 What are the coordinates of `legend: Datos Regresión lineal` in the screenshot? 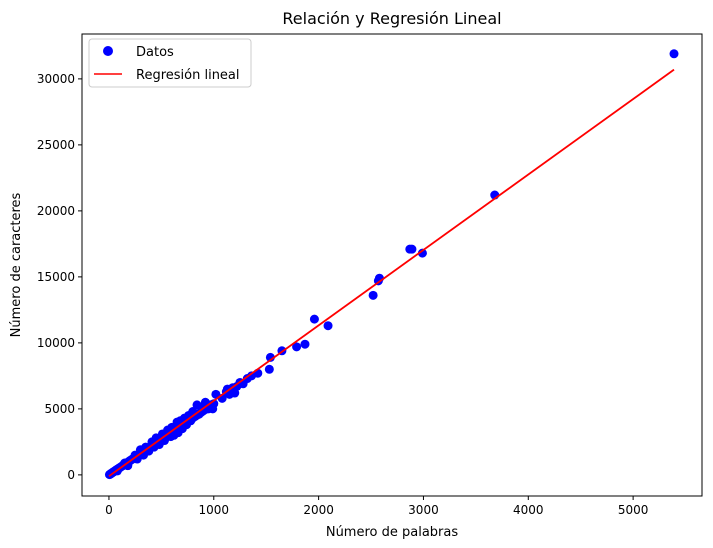 It's located at (170, 63).